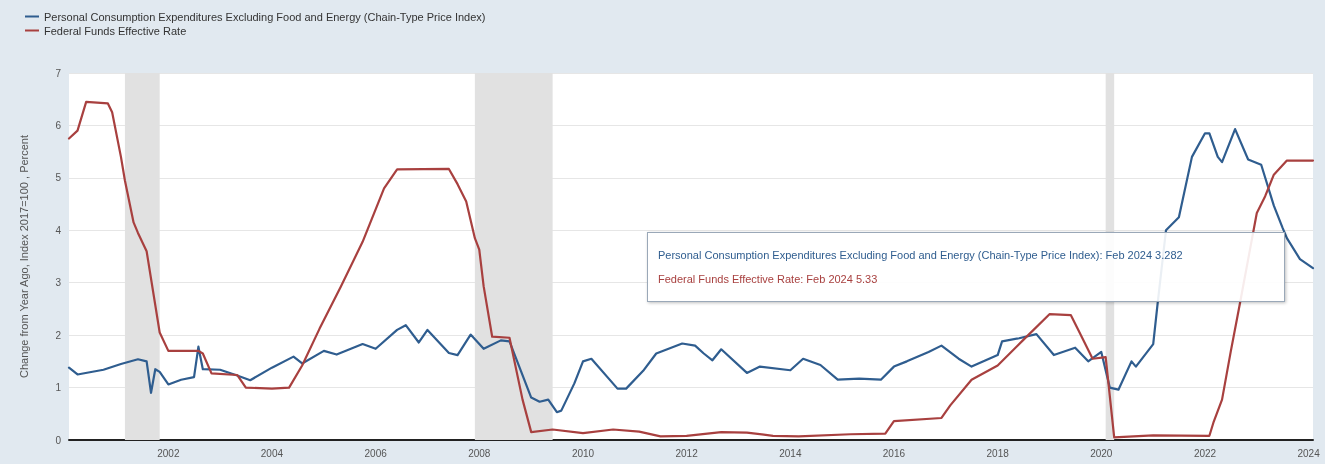 The image size is (1325, 464). What do you see at coordinates (376, 453) in the screenshot?
I see `x-tick-label: 2006` at bounding box center [376, 453].